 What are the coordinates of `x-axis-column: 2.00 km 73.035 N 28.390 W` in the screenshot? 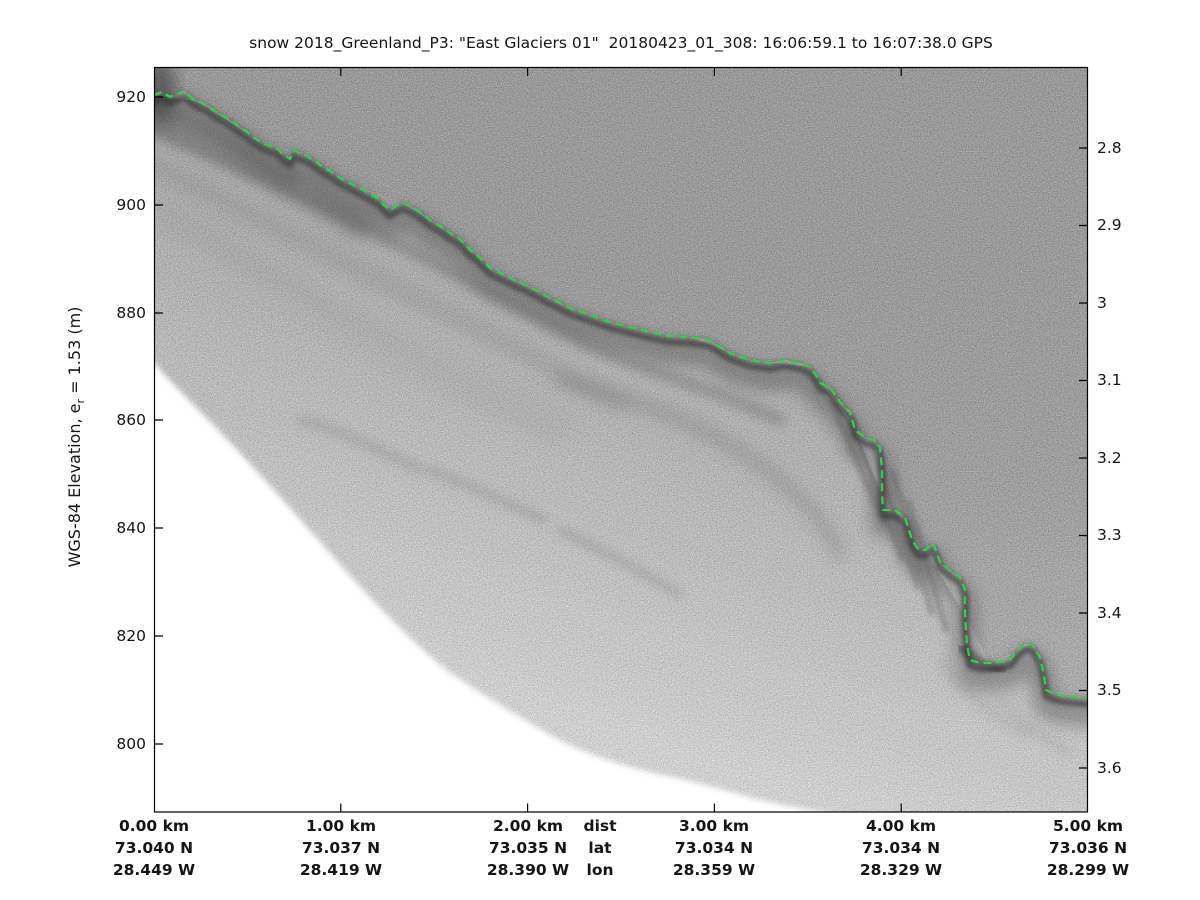 It's located at (528, 848).